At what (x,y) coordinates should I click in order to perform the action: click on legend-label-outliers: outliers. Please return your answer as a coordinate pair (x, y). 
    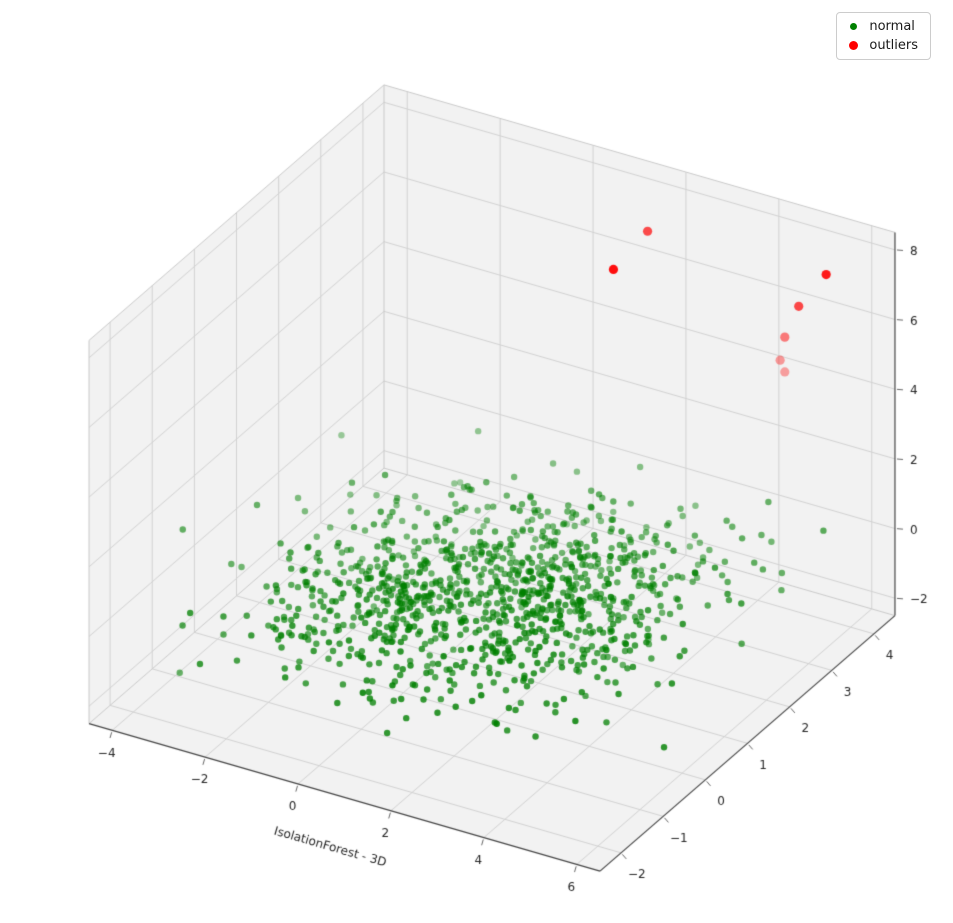
    Looking at the image, I should click on (893, 45).